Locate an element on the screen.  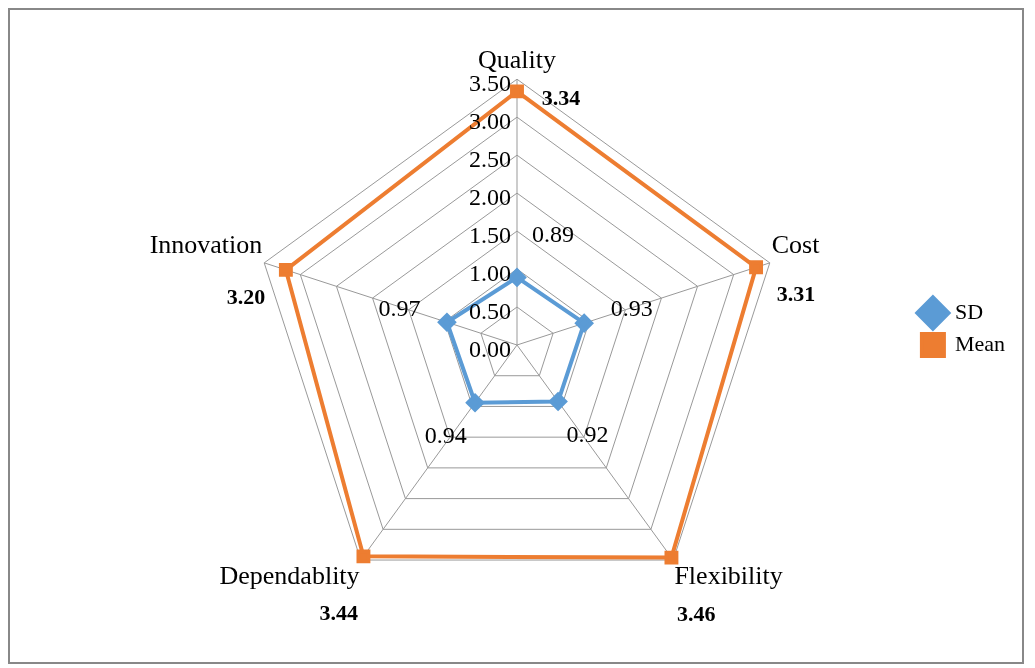
y-tick-label: 1.50 is located at coordinates (490, 235).